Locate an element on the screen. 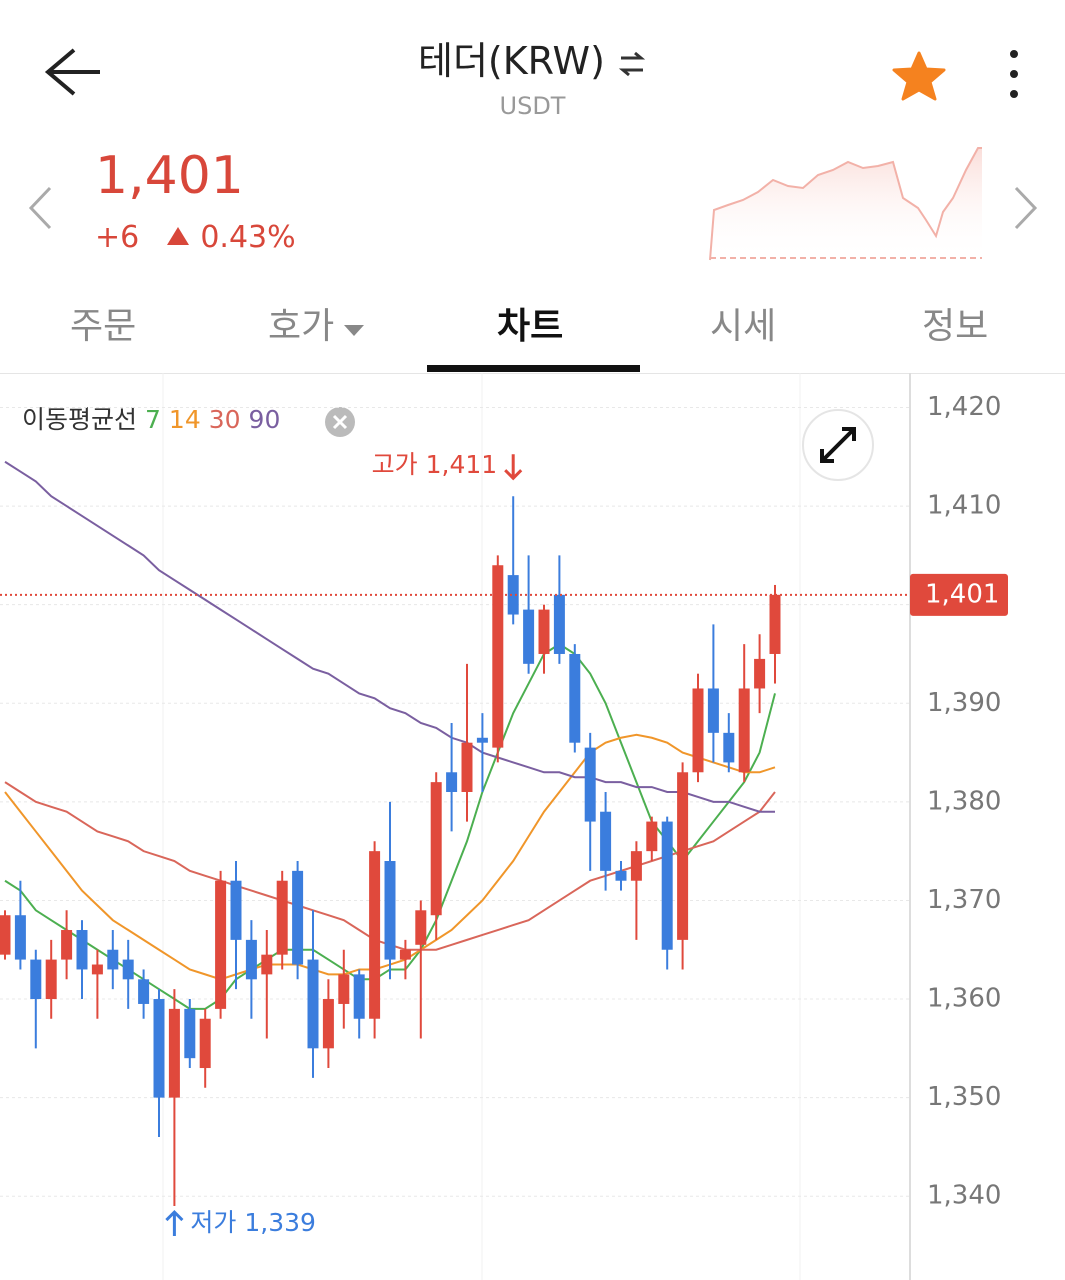 The height and width of the screenshot is (1280, 1065). legend-entry: 7 is located at coordinates (153, 419).